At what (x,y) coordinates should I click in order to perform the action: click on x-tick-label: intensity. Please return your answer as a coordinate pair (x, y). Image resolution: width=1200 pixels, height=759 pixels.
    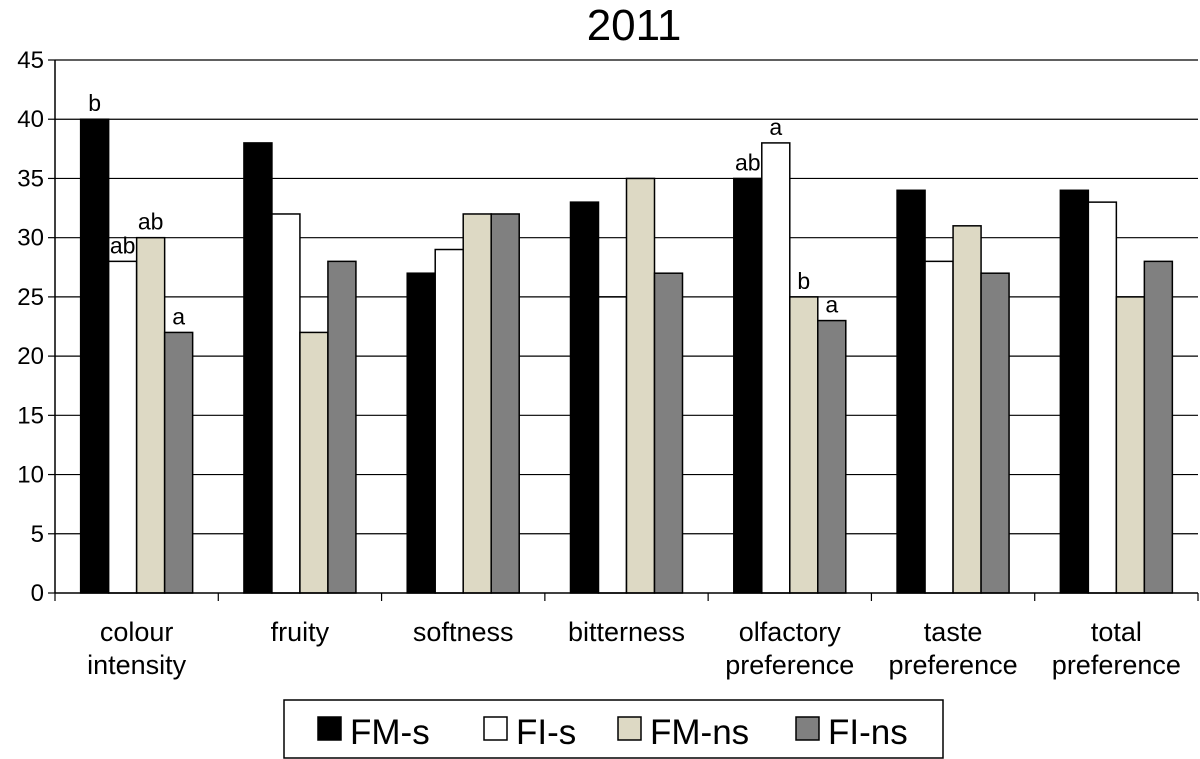
    Looking at the image, I should click on (137, 665).